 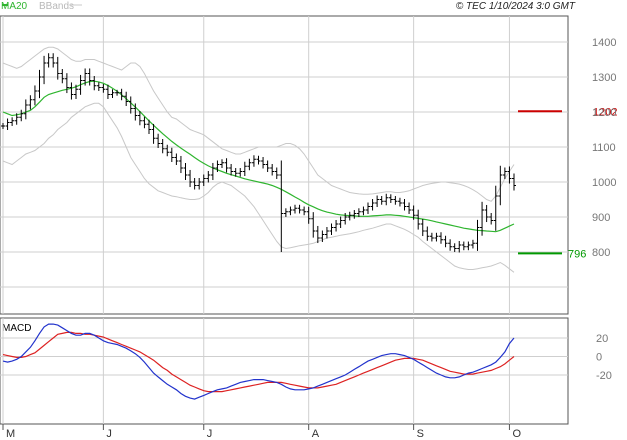 I want to click on macd-tick-label: -20, so click(x=604, y=376).